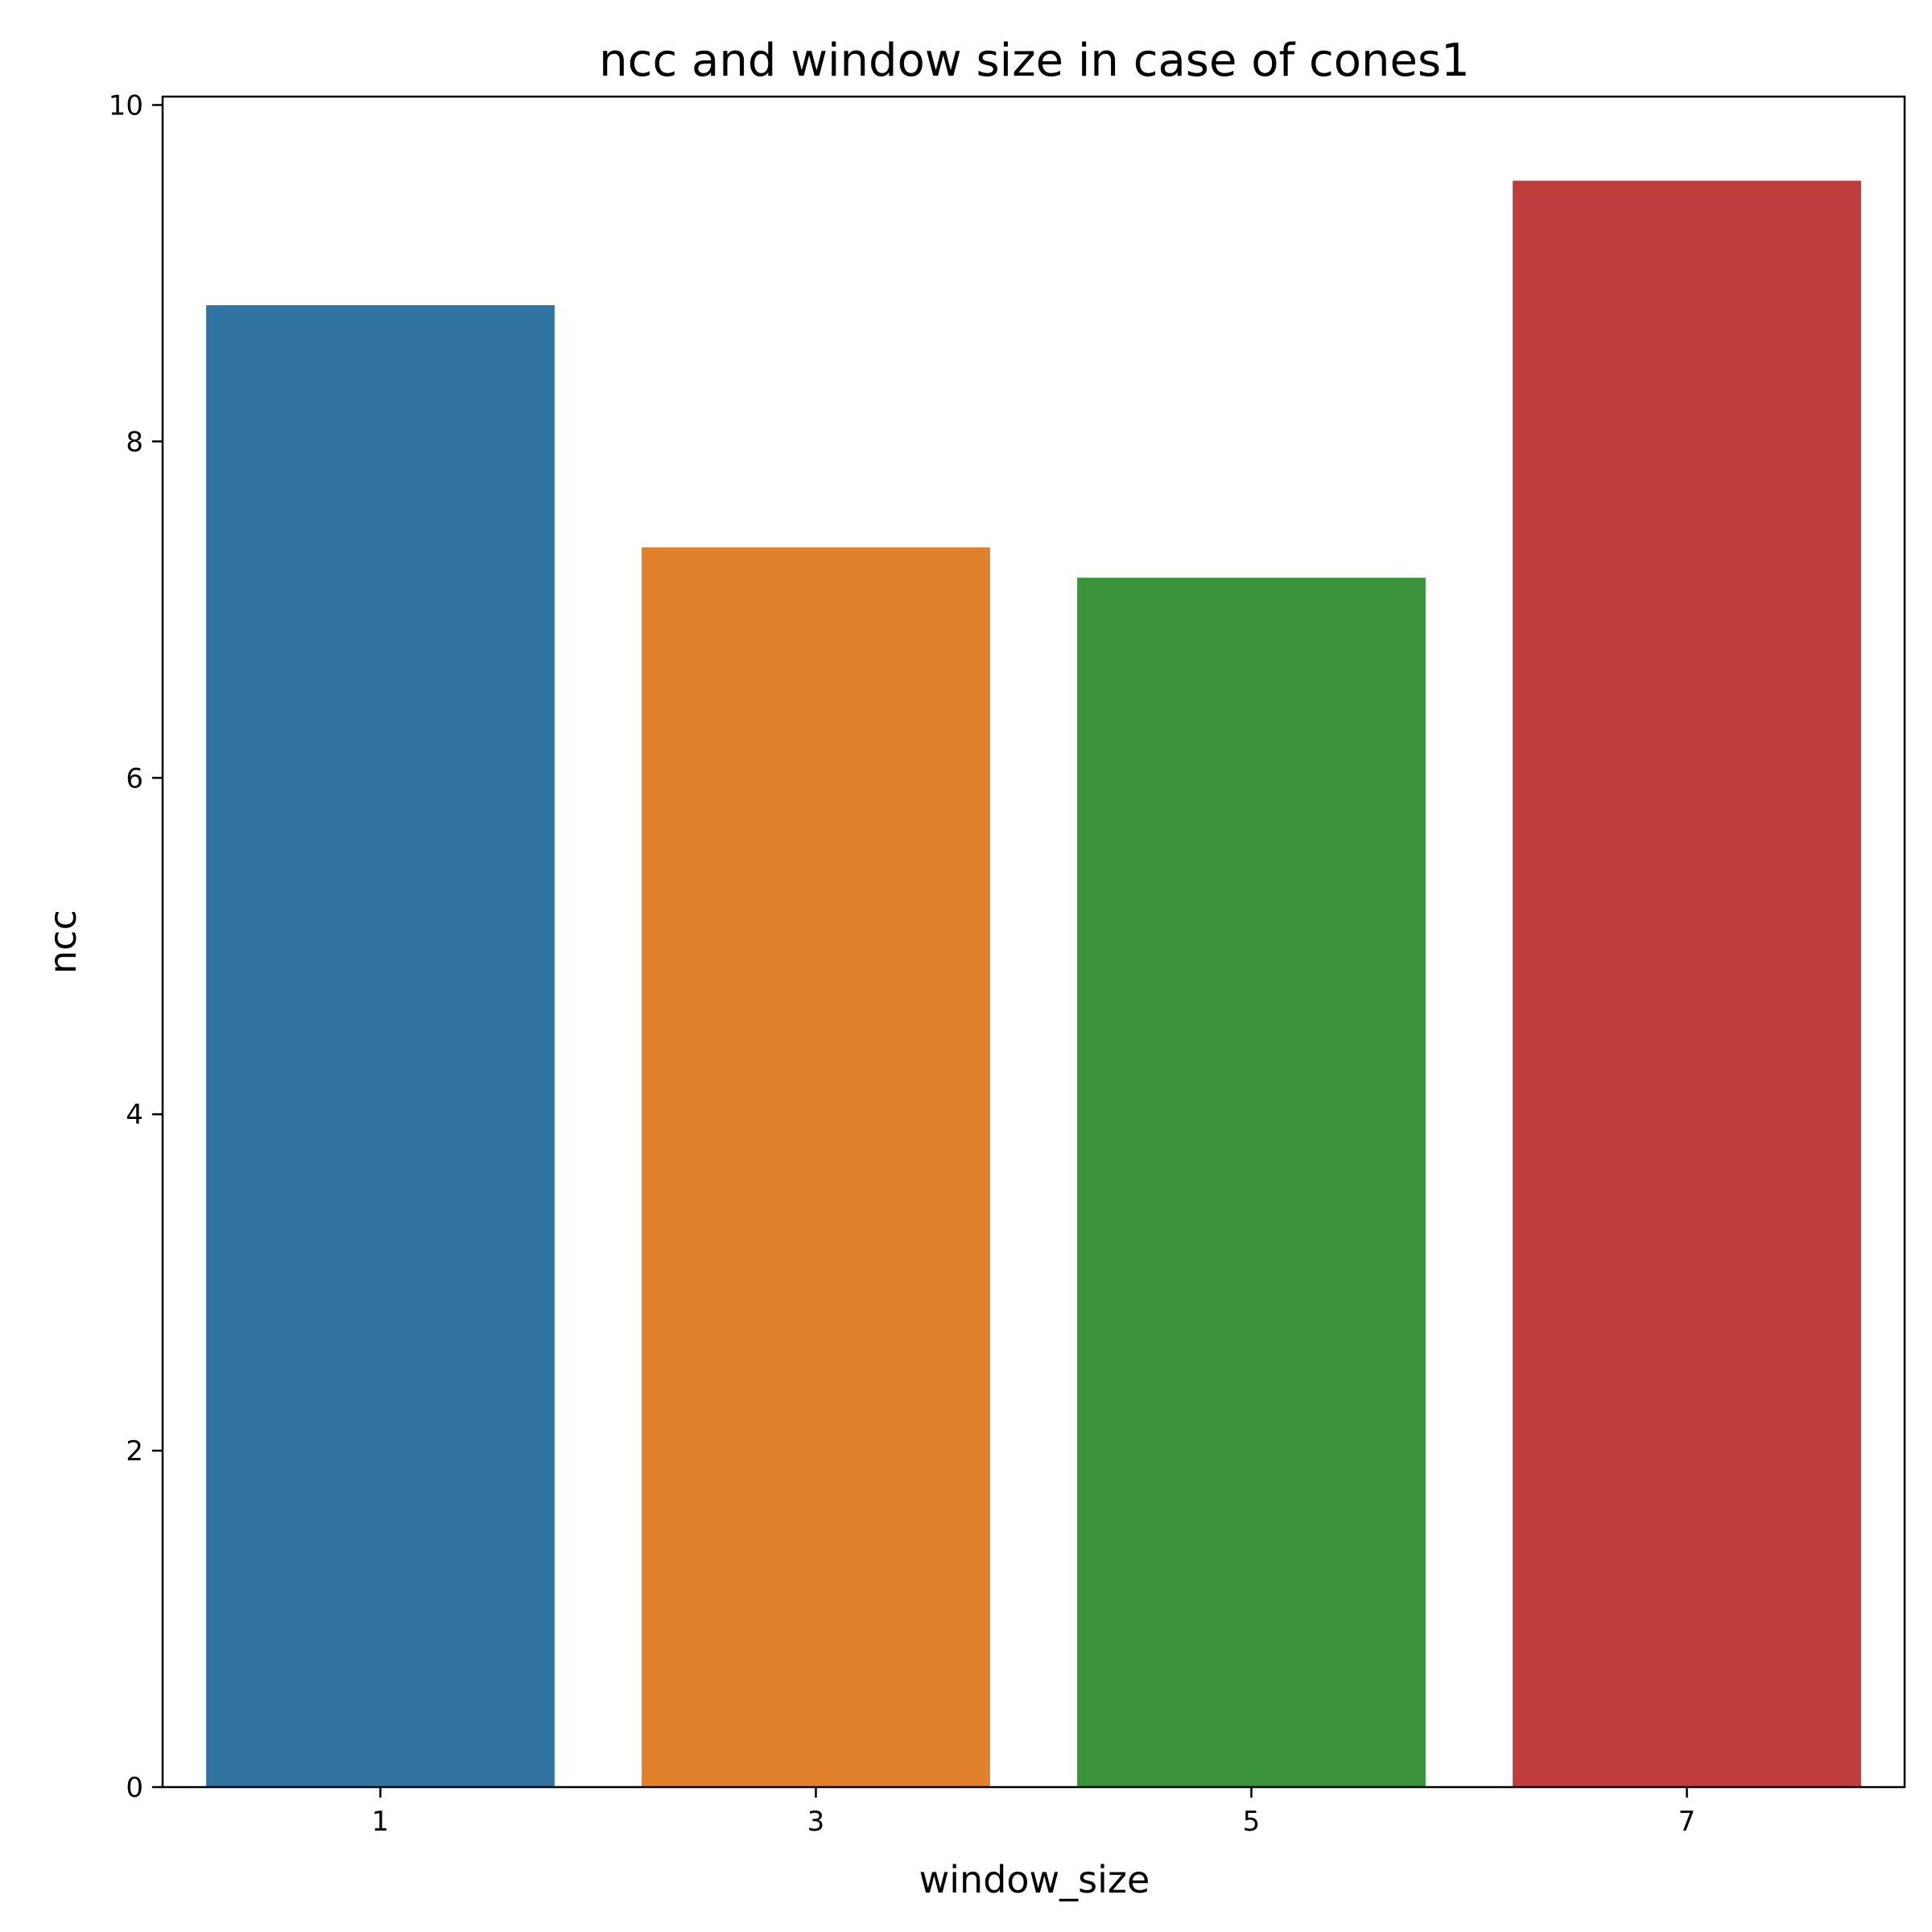 Image resolution: width=1932 pixels, height=1932 pixels. Describe the element at coordinates (816, 1822) in the screenshot. I see `x-tick-label-3: 3` at that location.